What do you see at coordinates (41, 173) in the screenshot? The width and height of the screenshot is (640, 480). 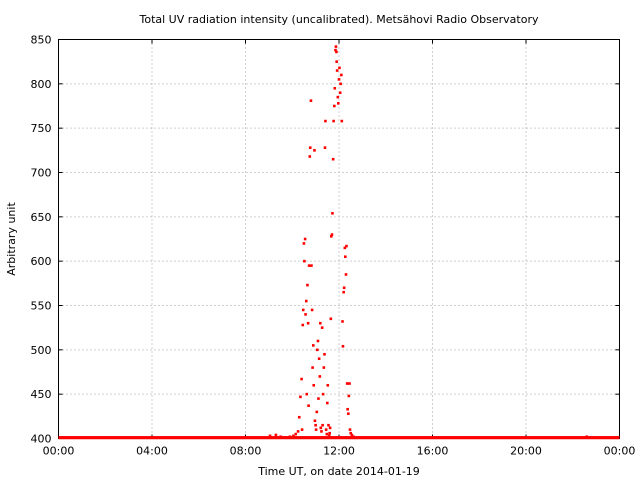 I see `y-tick-label: 700` at bounding box center [41, 173].